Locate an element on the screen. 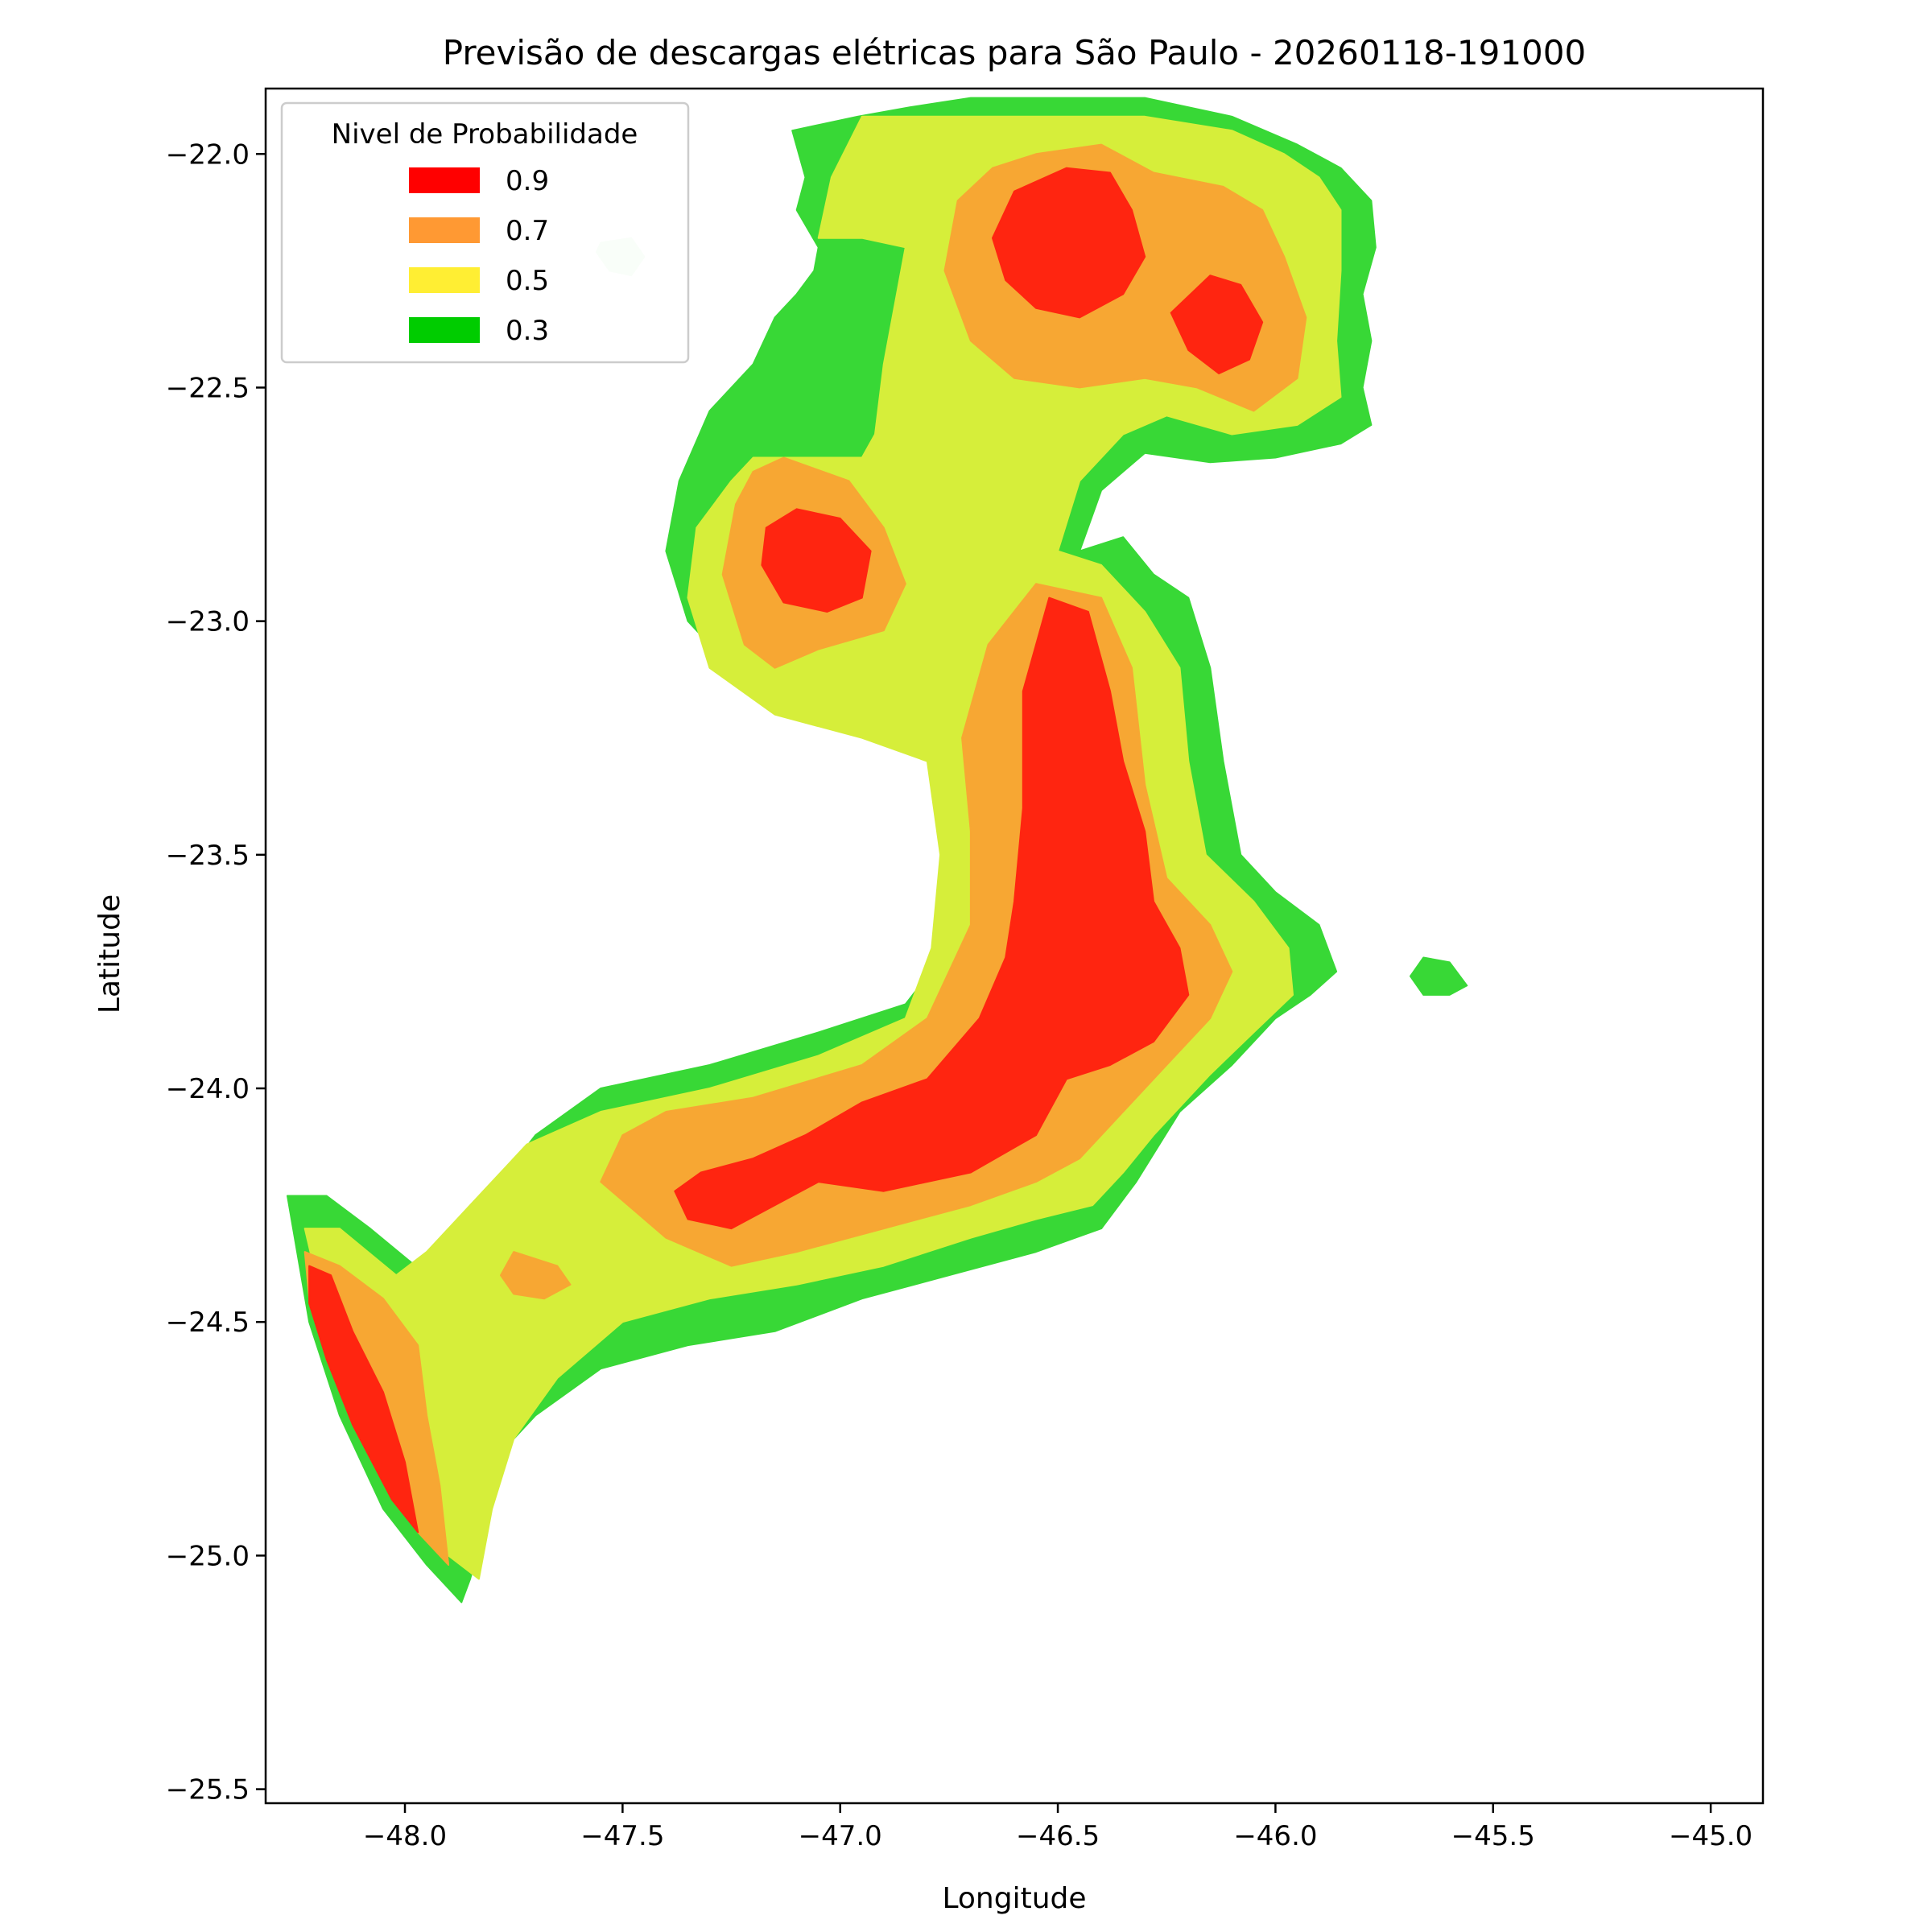 Image resolution: width=1932 pixels, height=1932 pixels. legend-box is located at coordinates (485, 232).